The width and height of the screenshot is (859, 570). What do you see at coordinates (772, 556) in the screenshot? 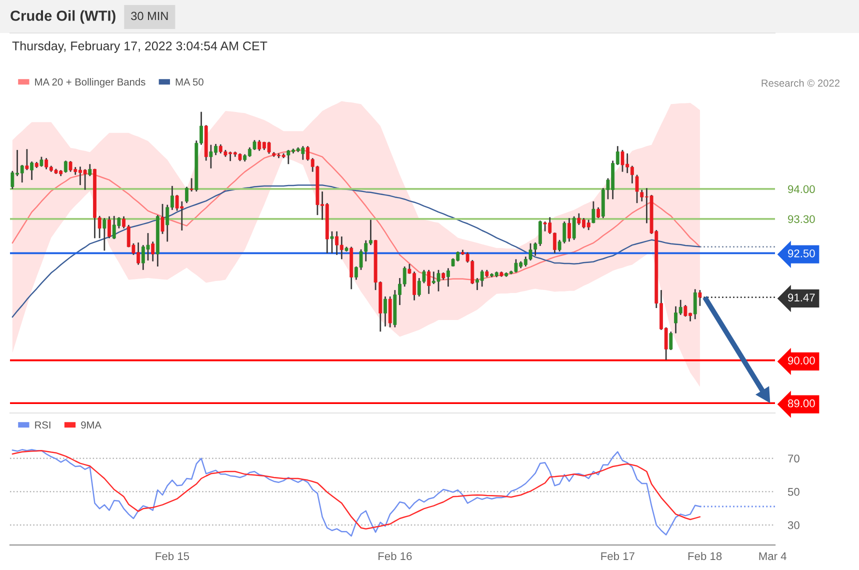
I see `x-tick-label: Mar 4` at bounding box center [772, 556].